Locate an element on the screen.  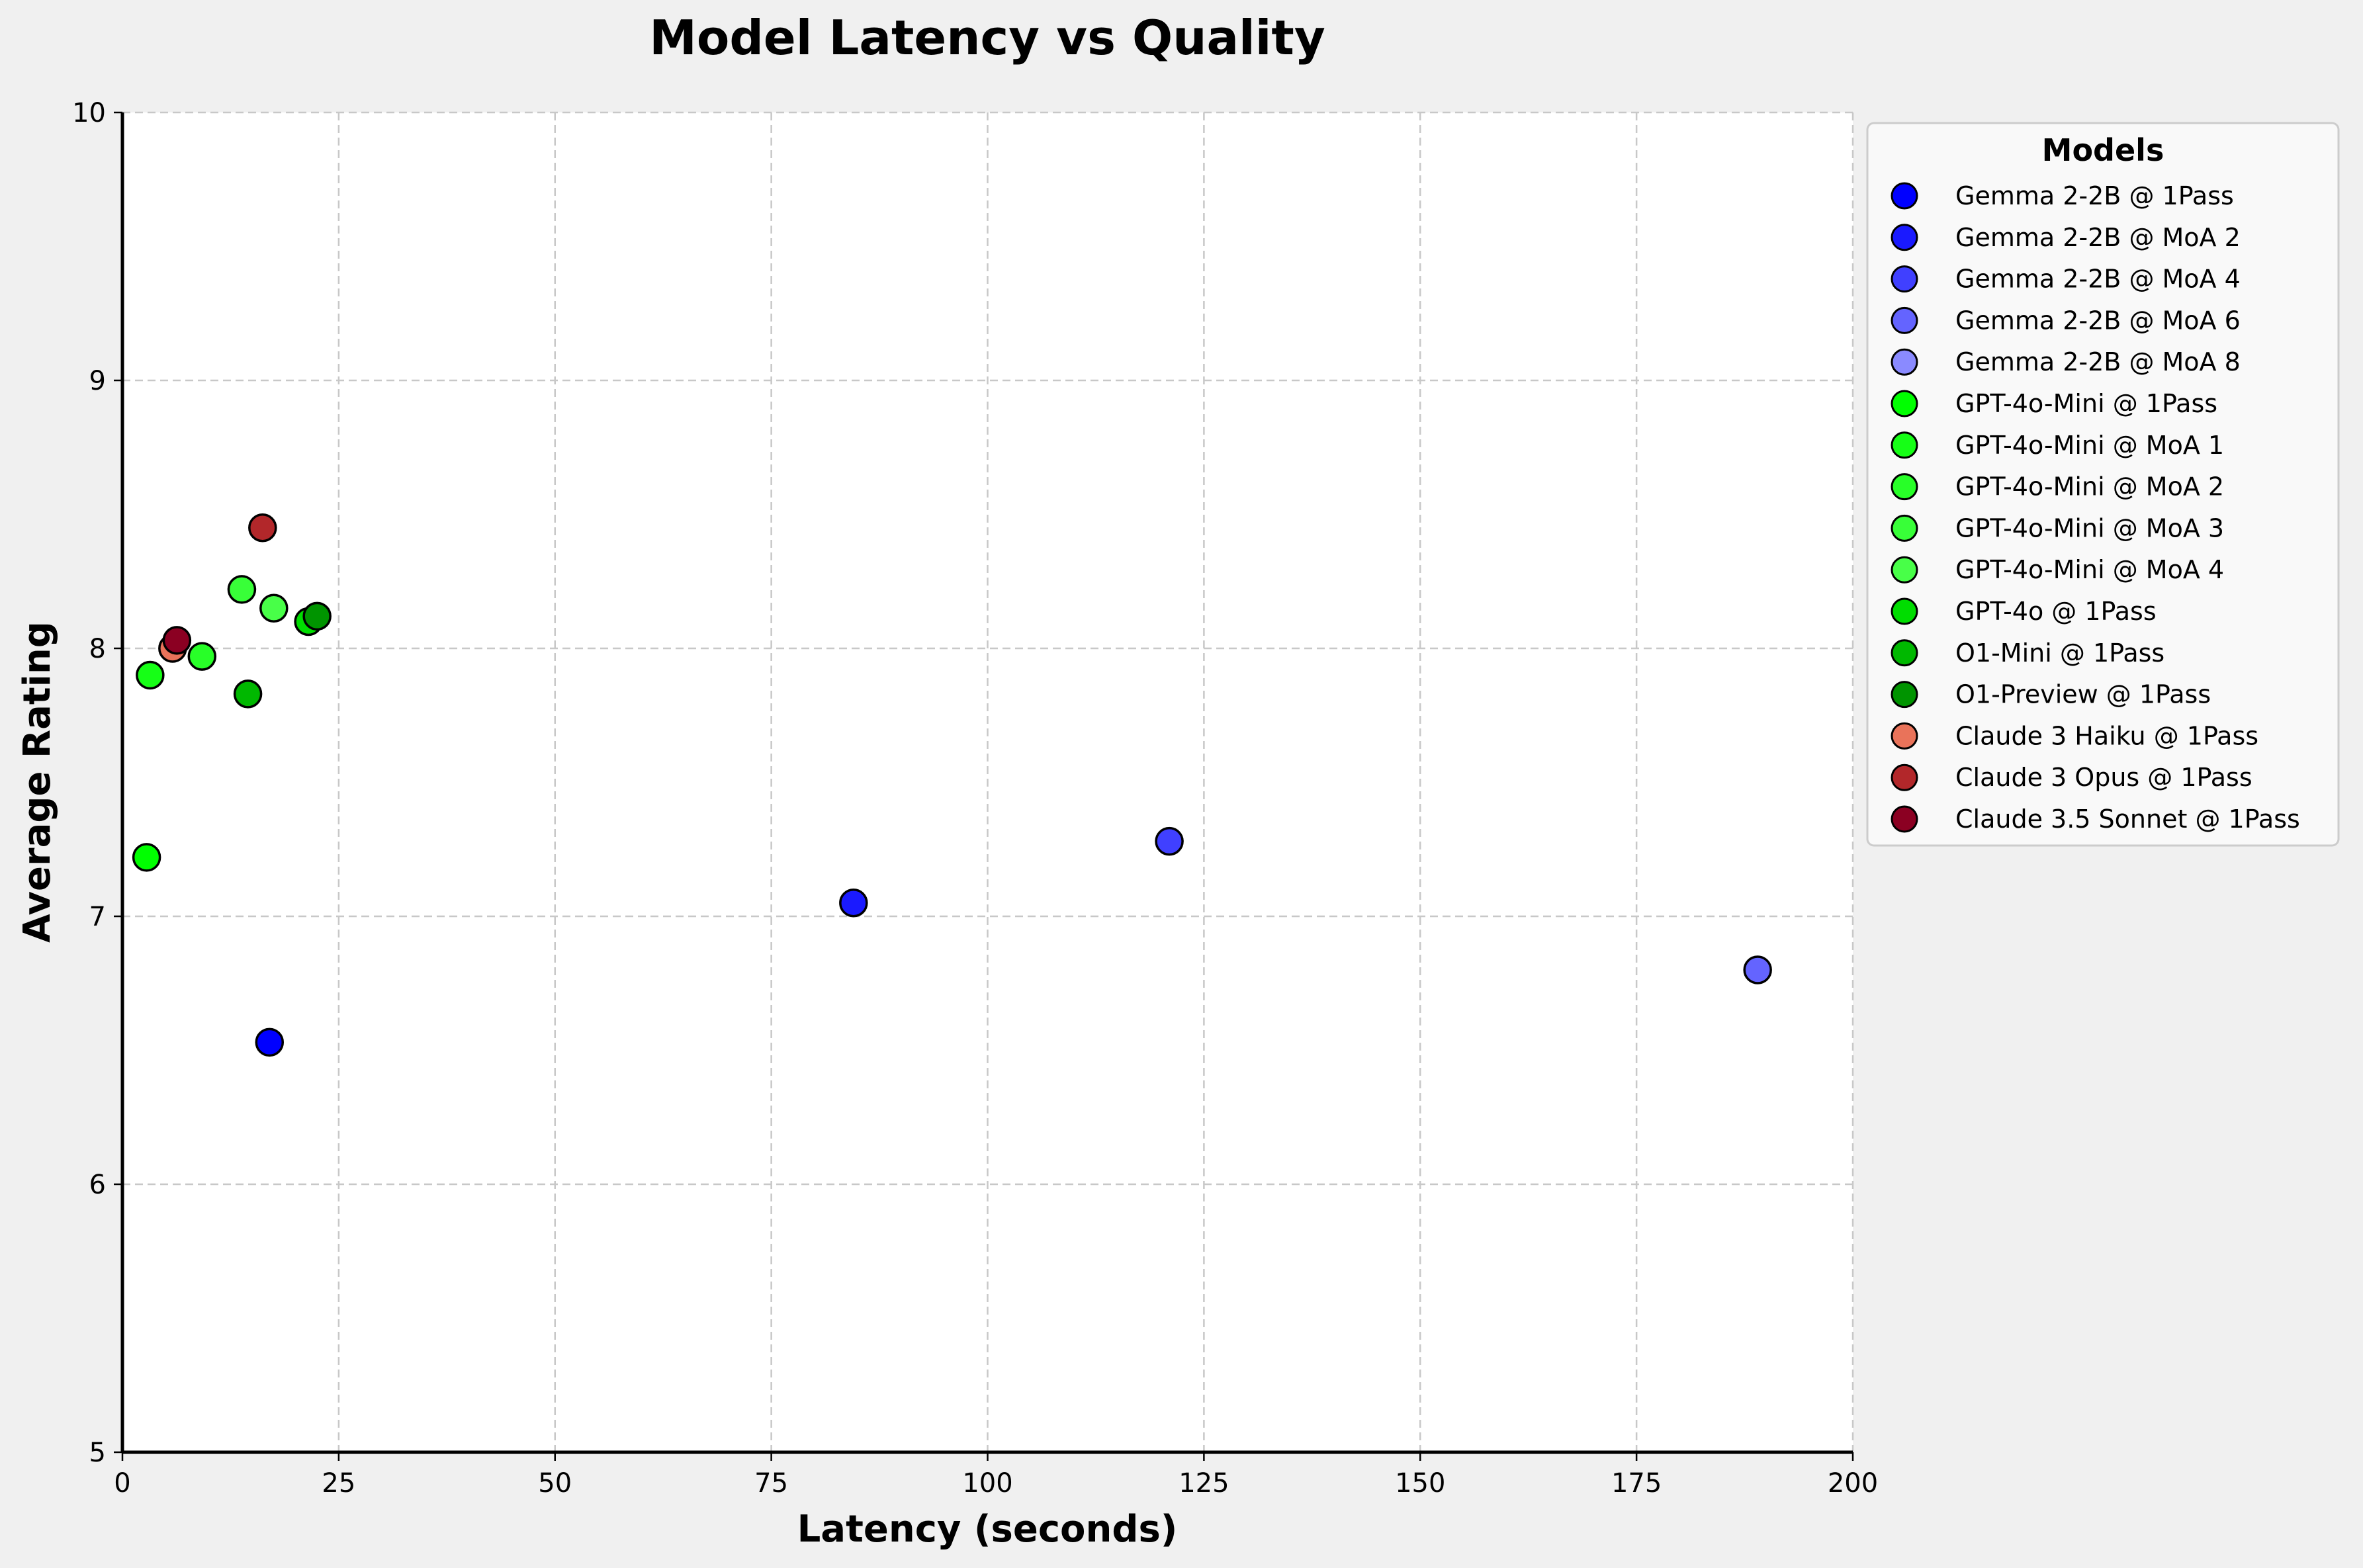
legend-entry-label: Claude 3 Haiku @ 1Pass is located at coordinates (2106, 735).